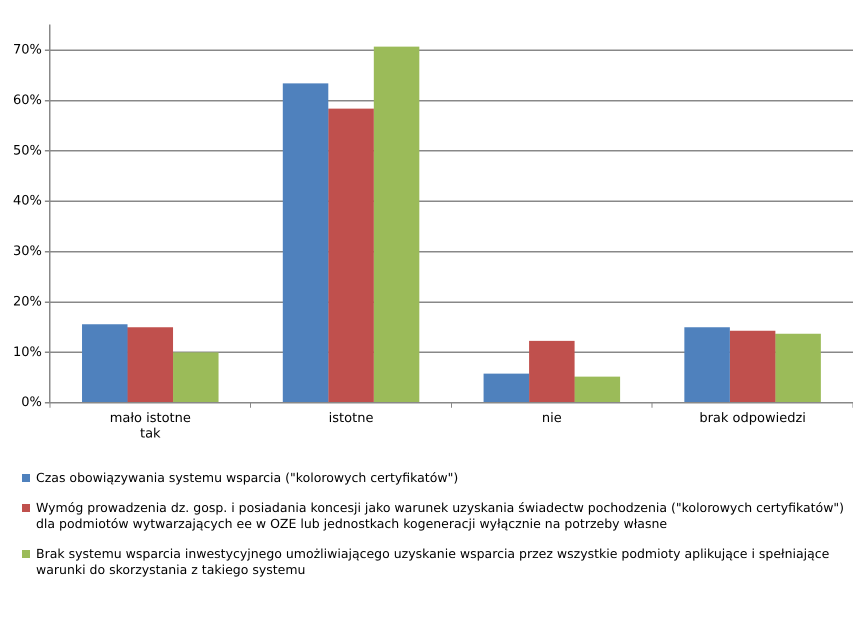  Describe the element at coordinates (27, 150) in the screenshot. I see `y-tick-label: 50%` at that location.